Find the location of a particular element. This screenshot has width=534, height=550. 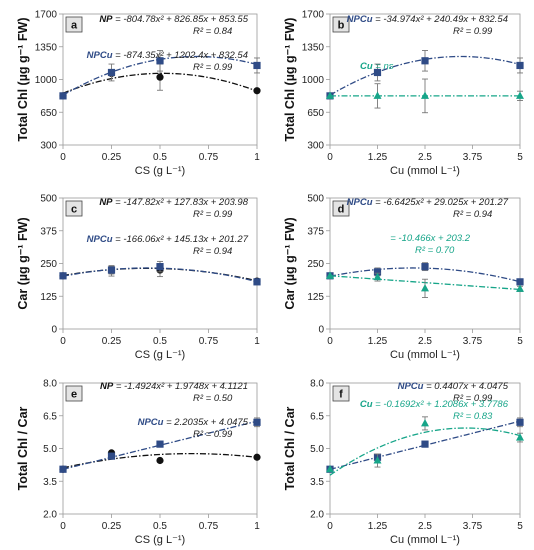

equation-text: NPCu = -34.974x² + 240.49x + 832.54 is located at coordinates (427, 19).